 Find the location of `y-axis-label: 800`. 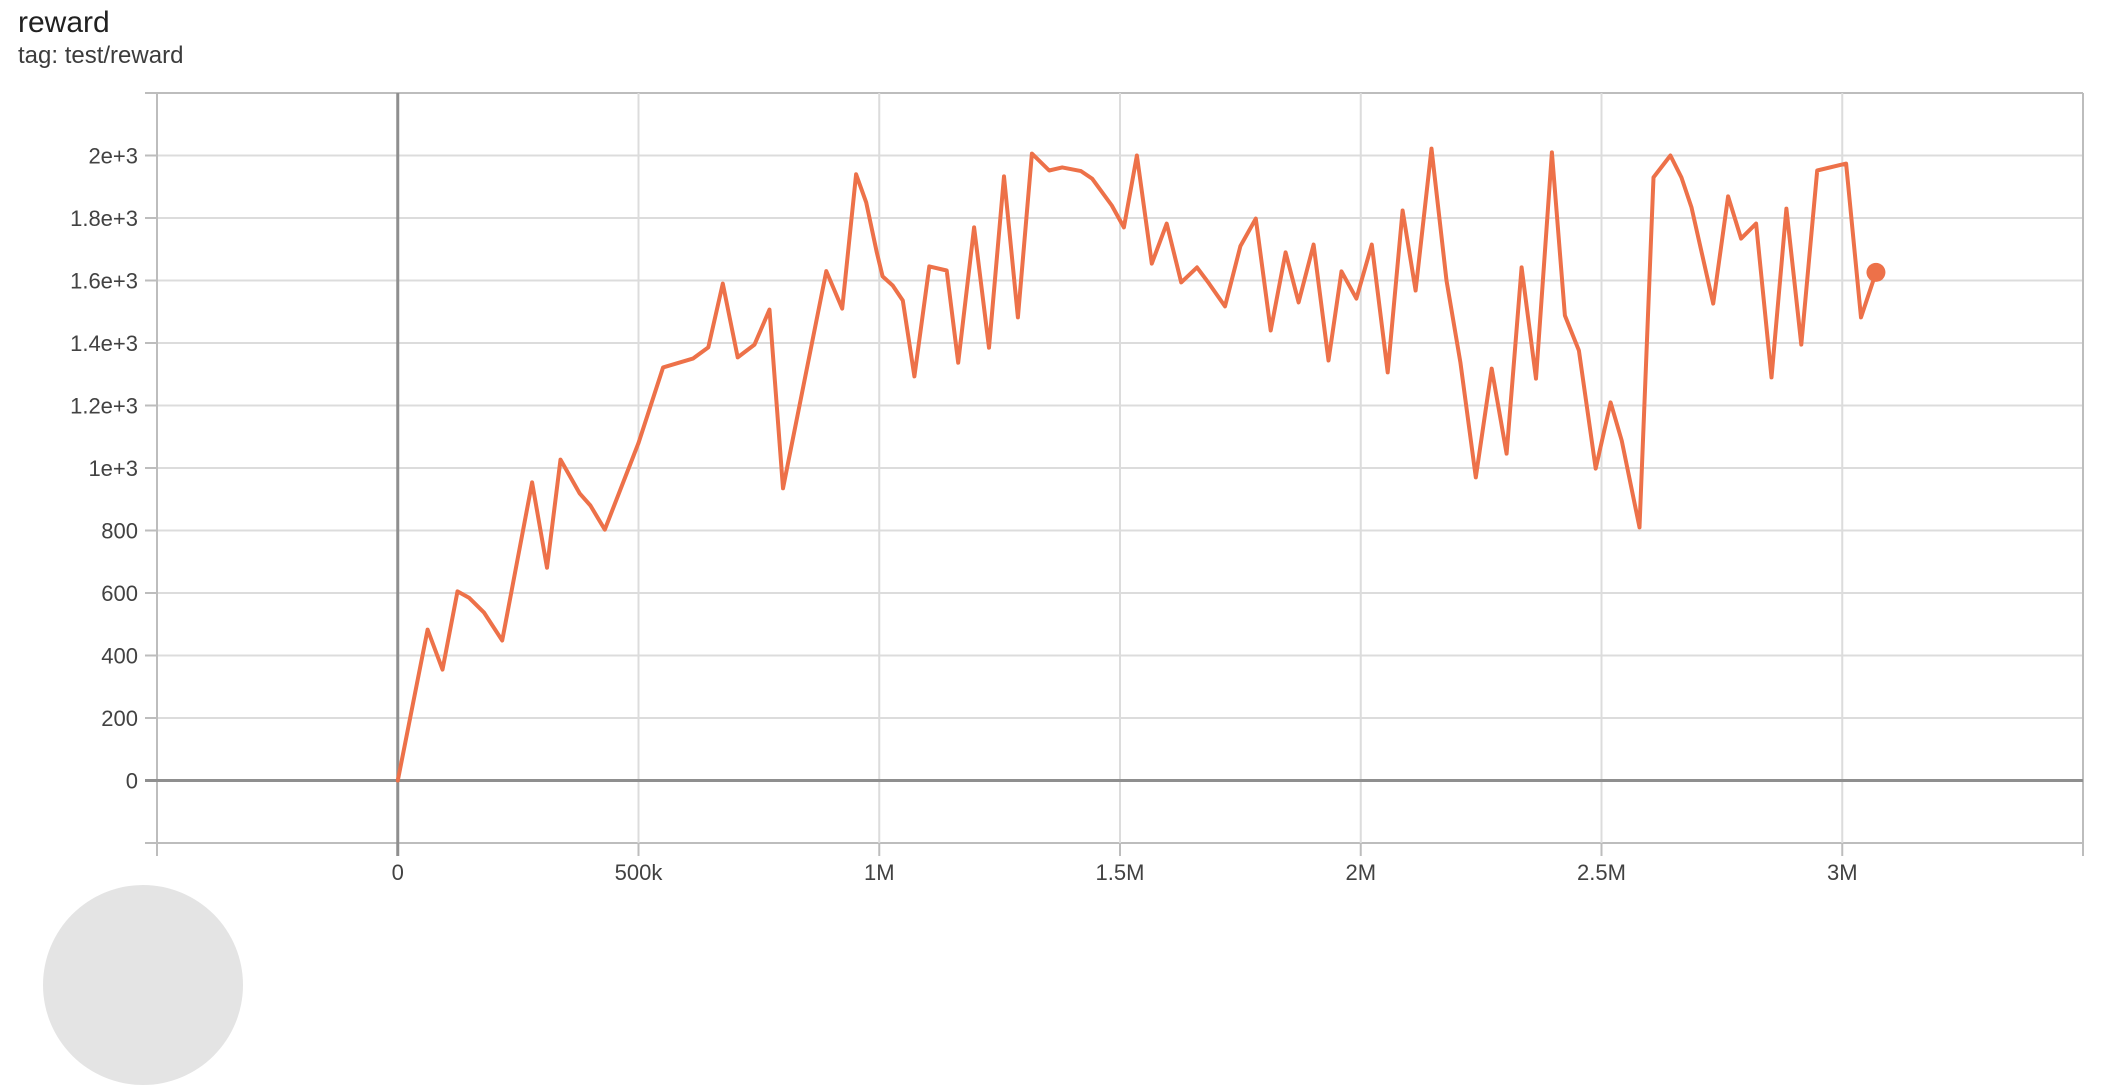

y-axis-label: 800 is located at coordinates (119, 531).